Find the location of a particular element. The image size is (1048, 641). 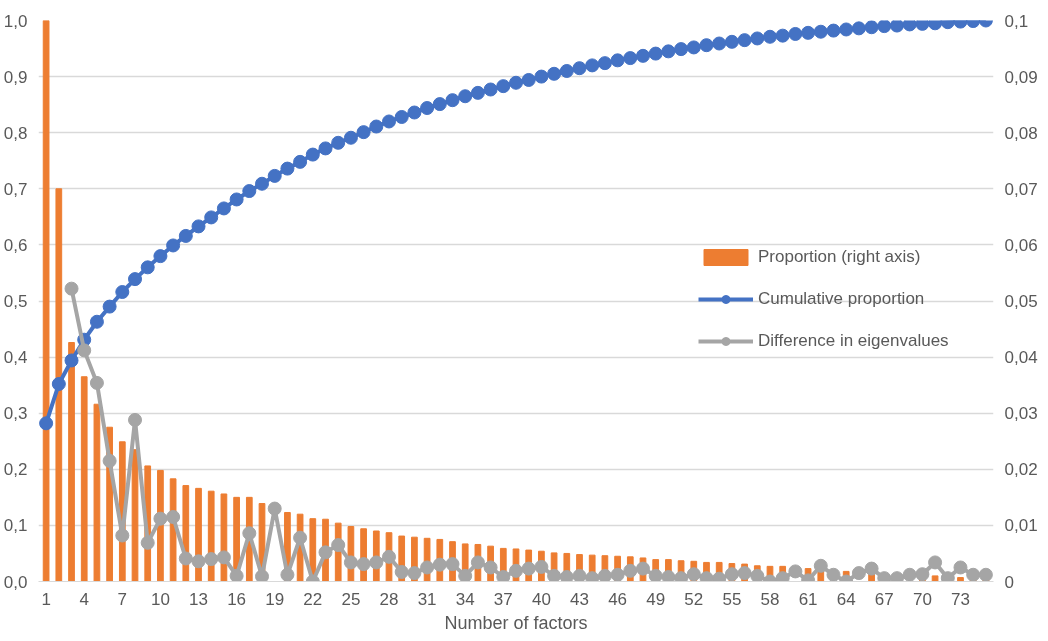

x-tick-label: 28 is located at coordinates (389, 599).